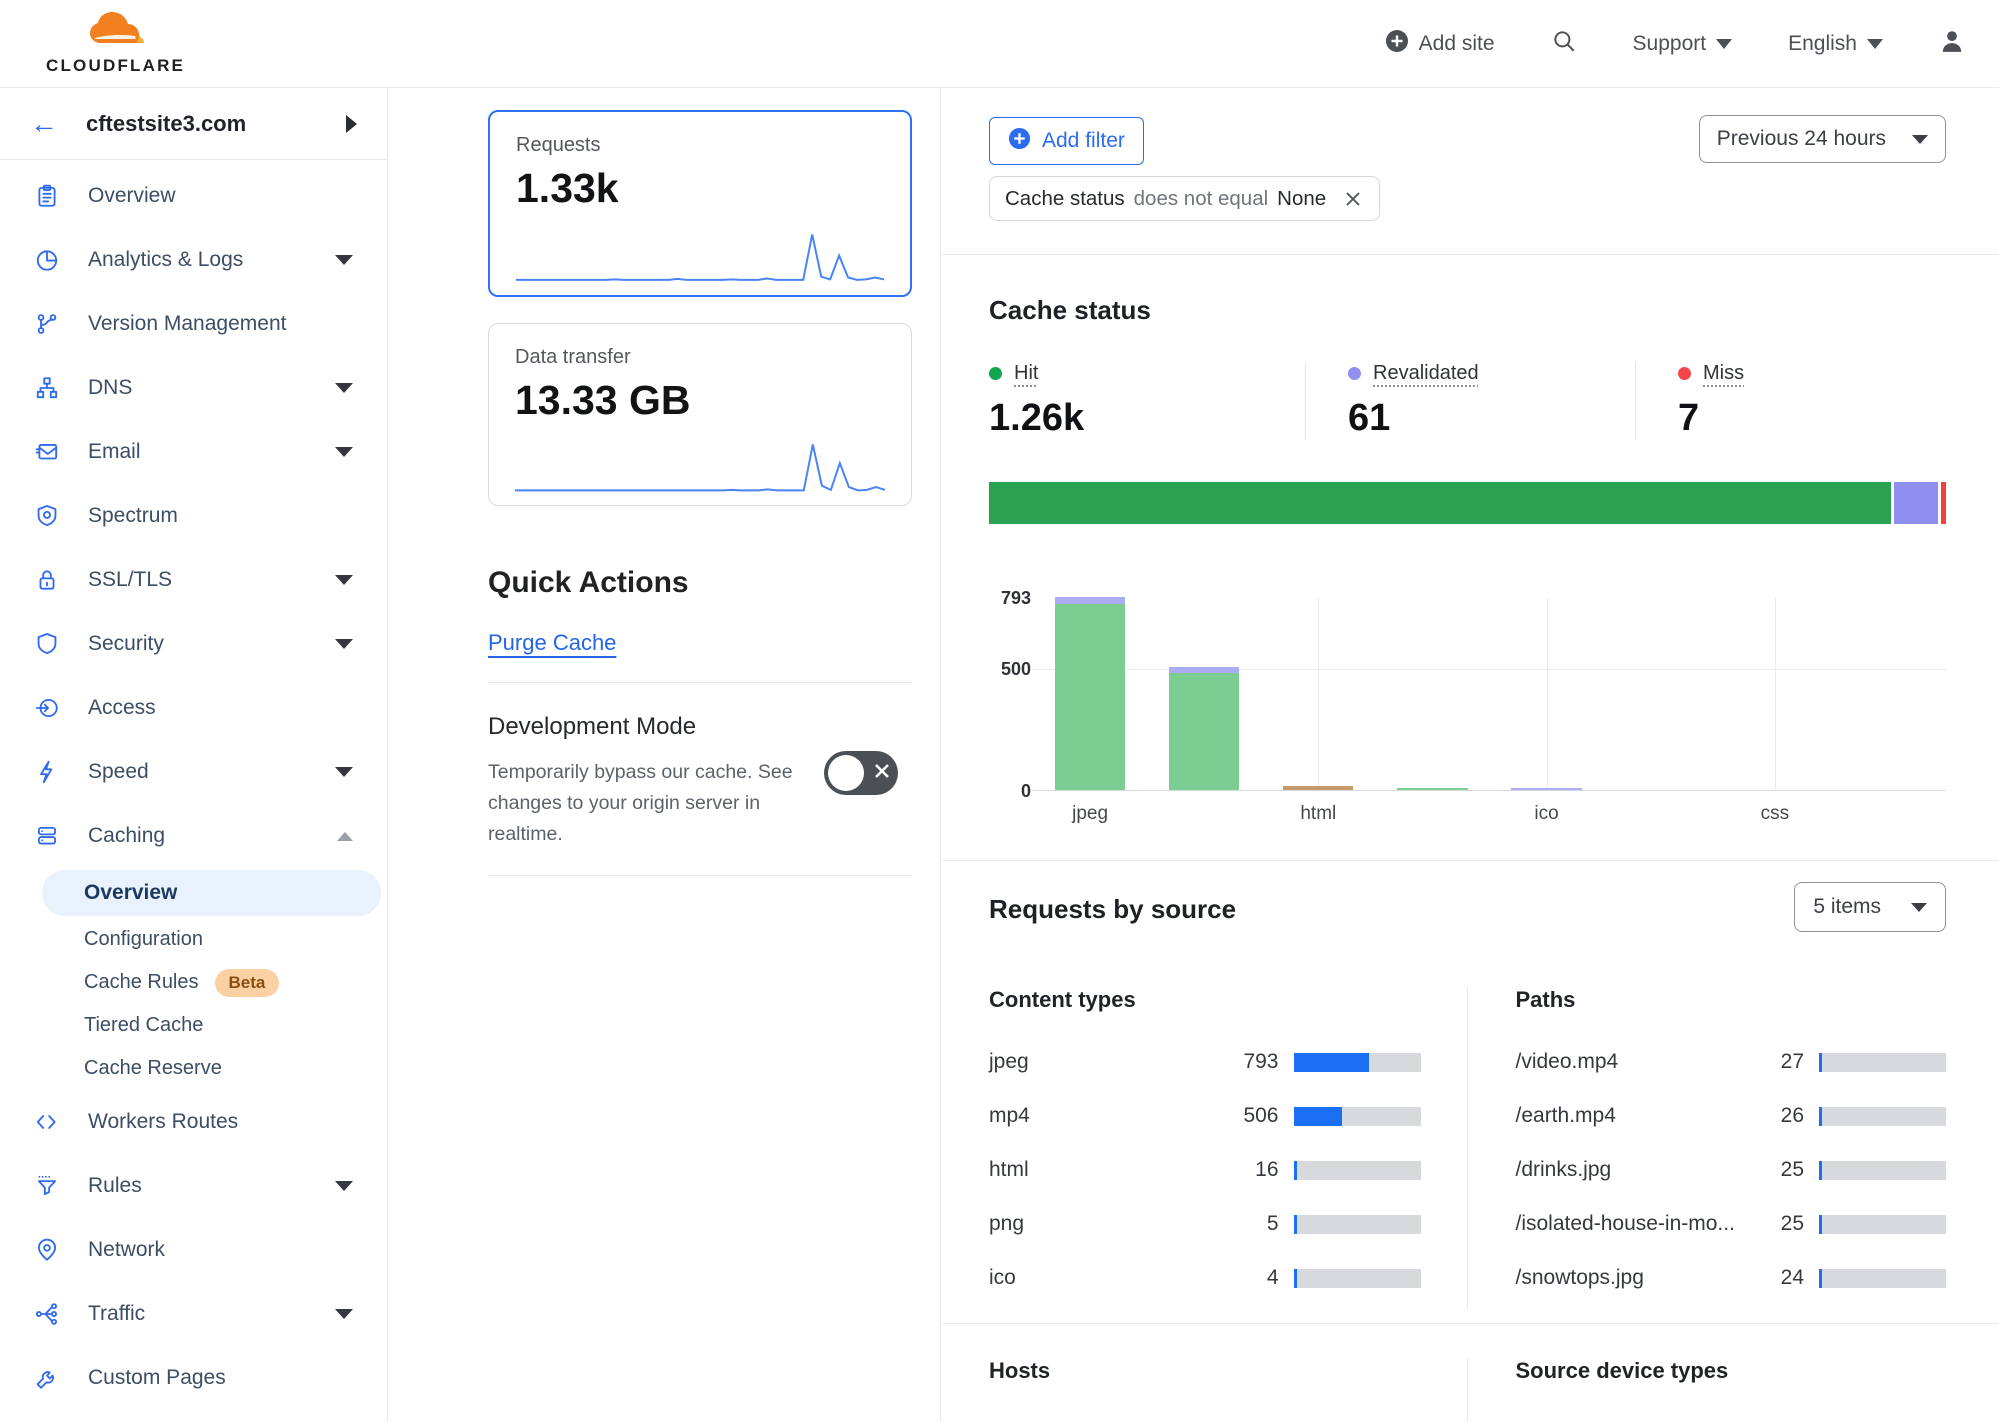 The image size is (1999, 1422). What do you see at coordinates (193, 1250) in the screenshot?
I see `sidebar-item-network: Network` at bounding box center [193, 1250].